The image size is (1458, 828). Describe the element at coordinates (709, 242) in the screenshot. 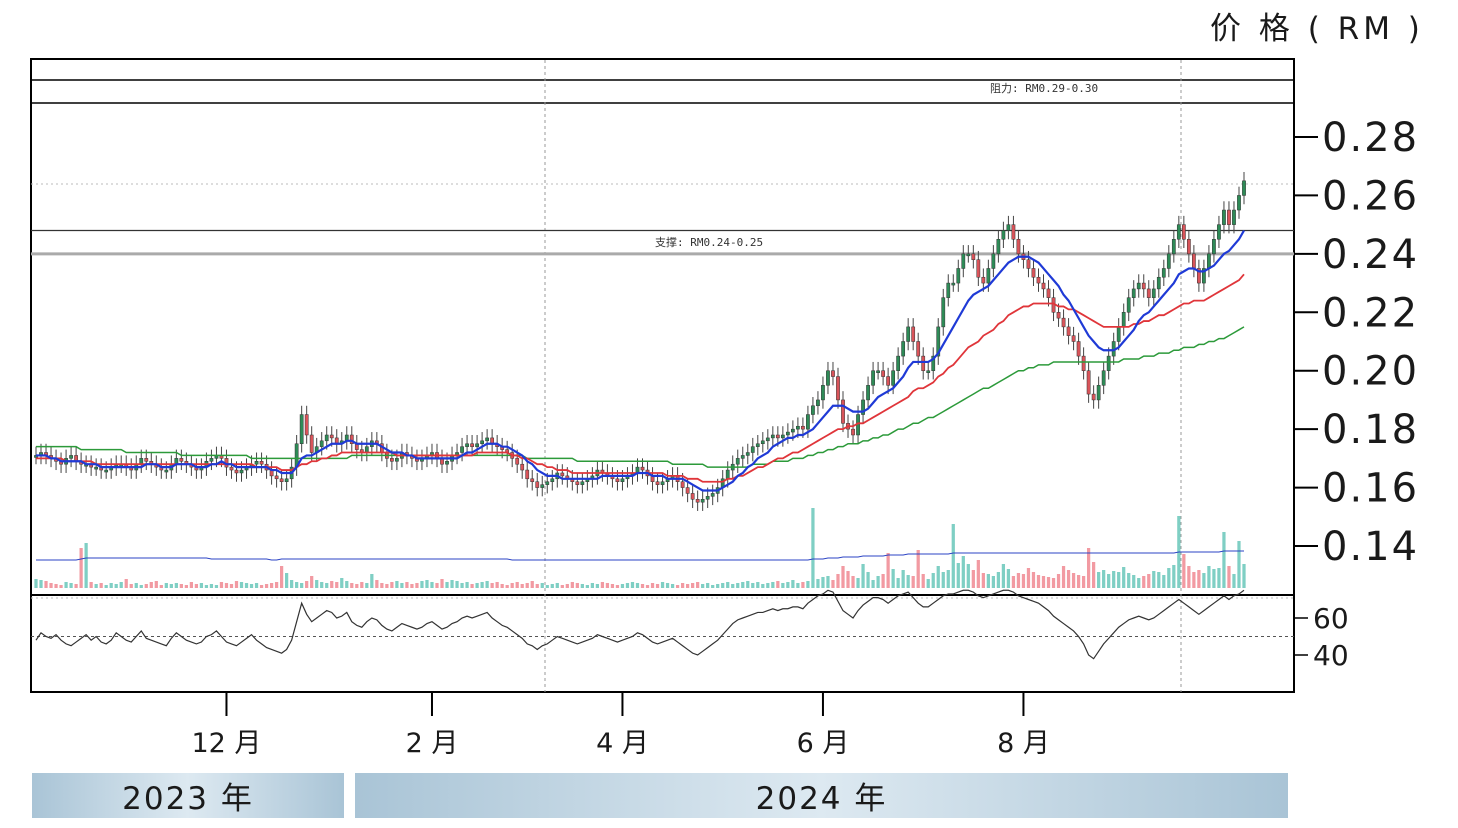

I see `support-label: 支撑: RM0.24-0.25` at that location.